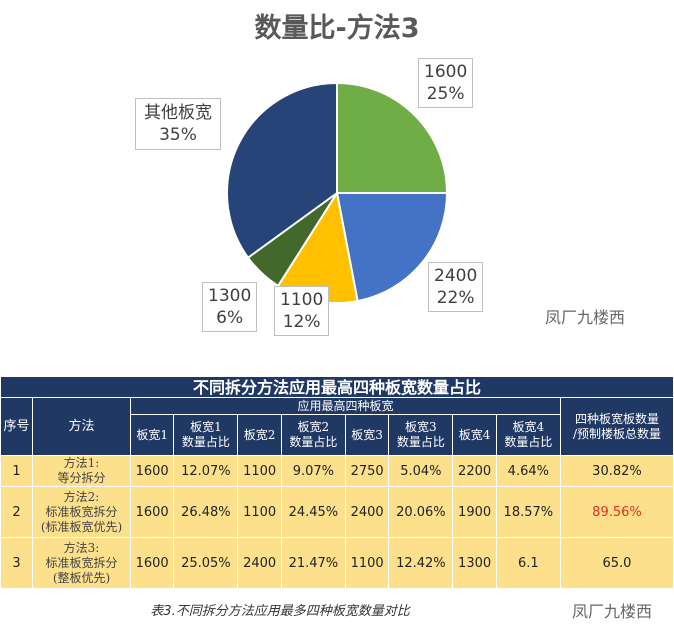  What do you see at coordinates (313, 563) in the screenshot?
I see `table-cell: 21.47%` at bounding box center [313, 563].